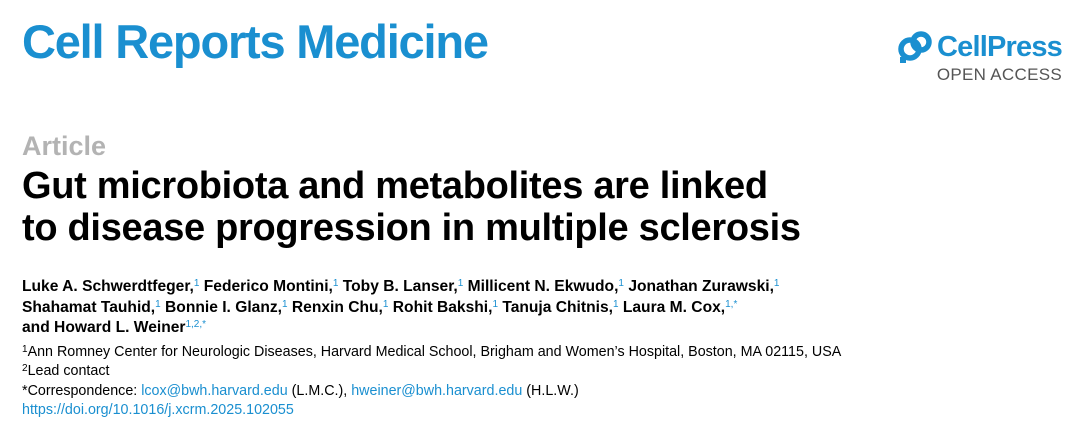 Image resolution: width=1080 pixels, height=444 pixels. Describe the element at coordinates (701, 286) in the screenshot. I see `author-name: Jonathan Zurawski,` at that location.